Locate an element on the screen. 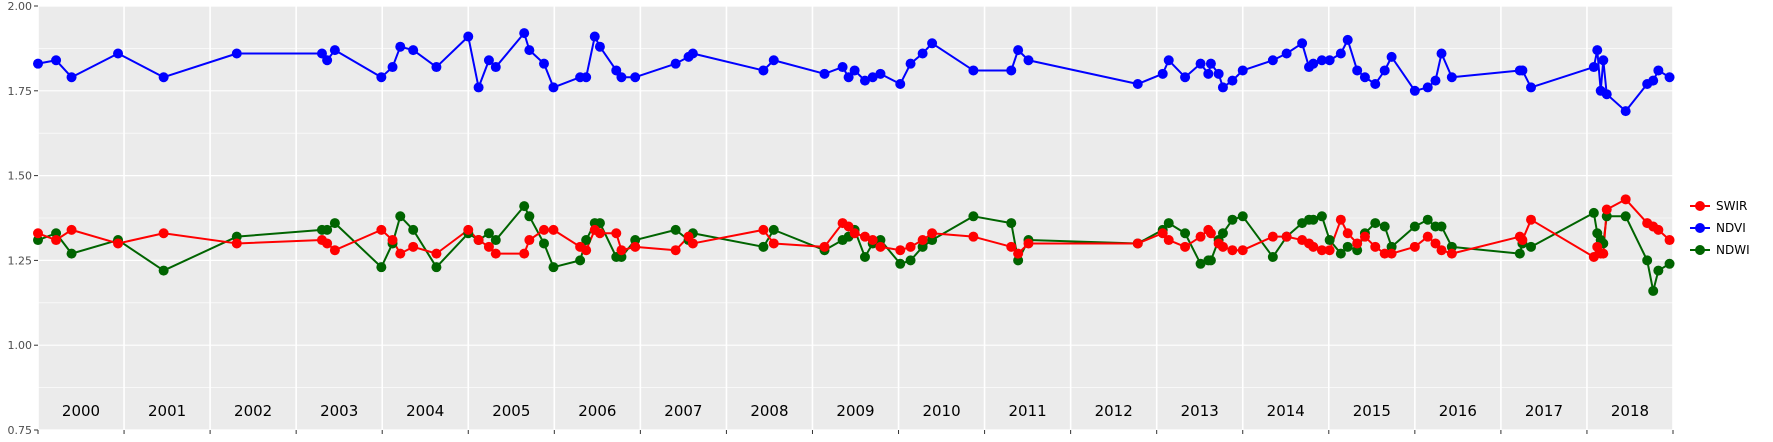  year-label: 2001 is located at coordinates (167, 411).